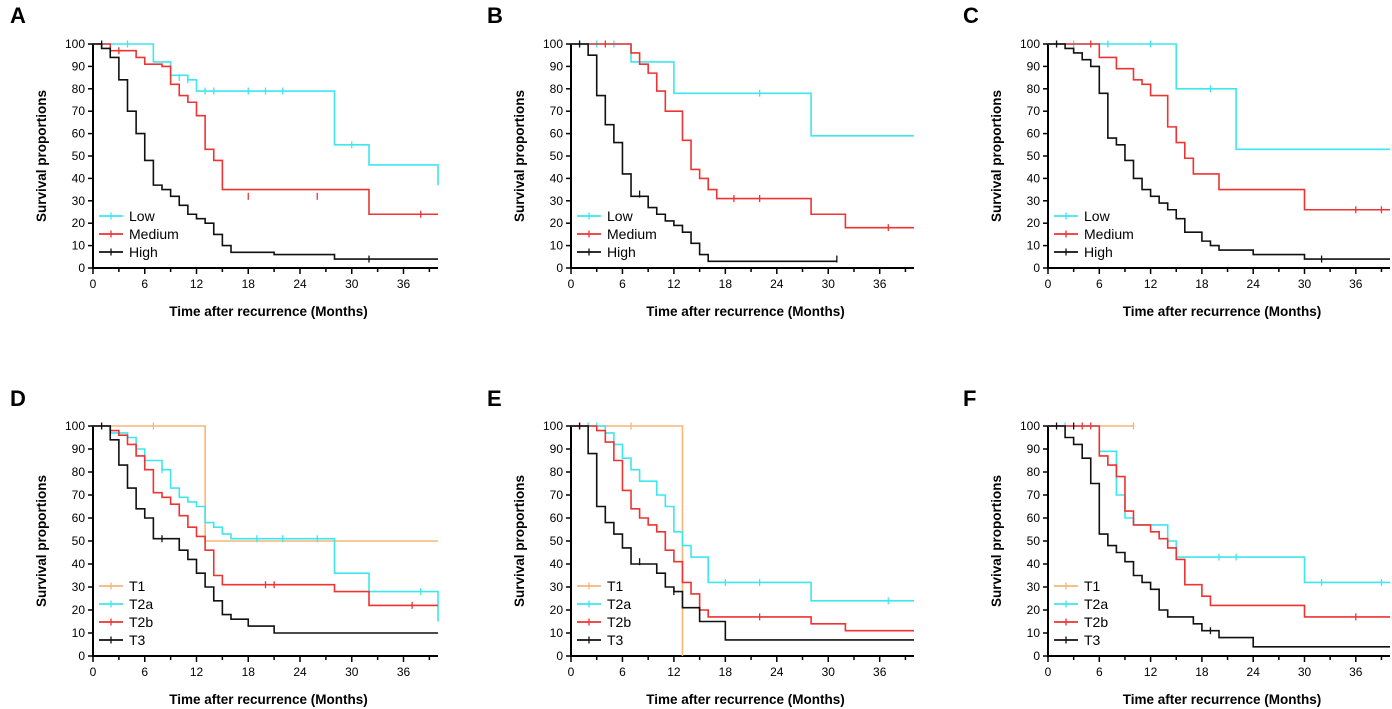  Describe the element at coordinates (265, 483) in the screenshot. I see `survival-curve-t1` at that location.